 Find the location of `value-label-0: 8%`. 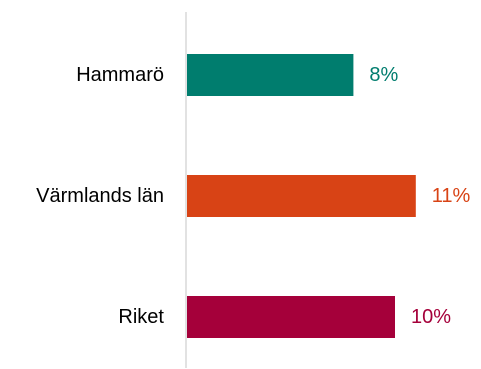

value-label-0: 8% is located at coordinates (383, 75).